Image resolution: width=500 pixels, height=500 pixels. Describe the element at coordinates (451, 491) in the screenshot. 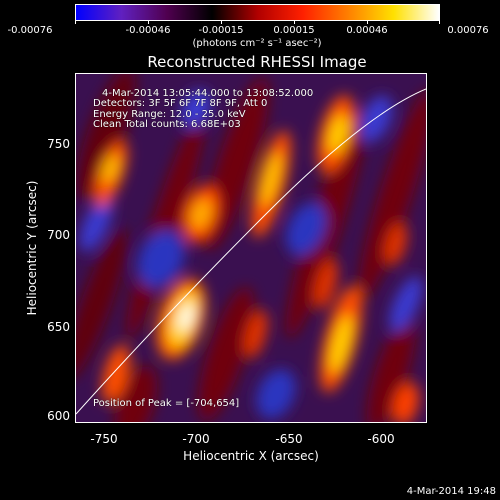

I see `render-timestamp: 4-Mar-2014 19:48` at that location.